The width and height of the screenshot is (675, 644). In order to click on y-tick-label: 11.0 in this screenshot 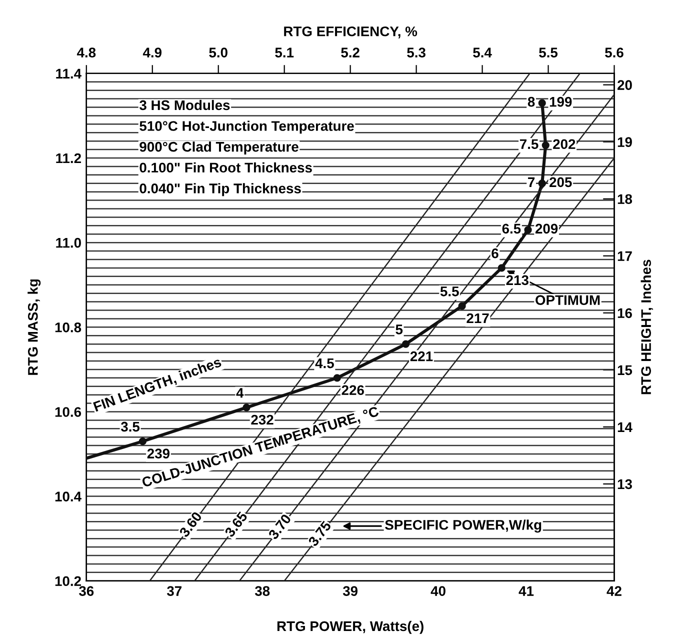, I will do `click(68, 243)`.